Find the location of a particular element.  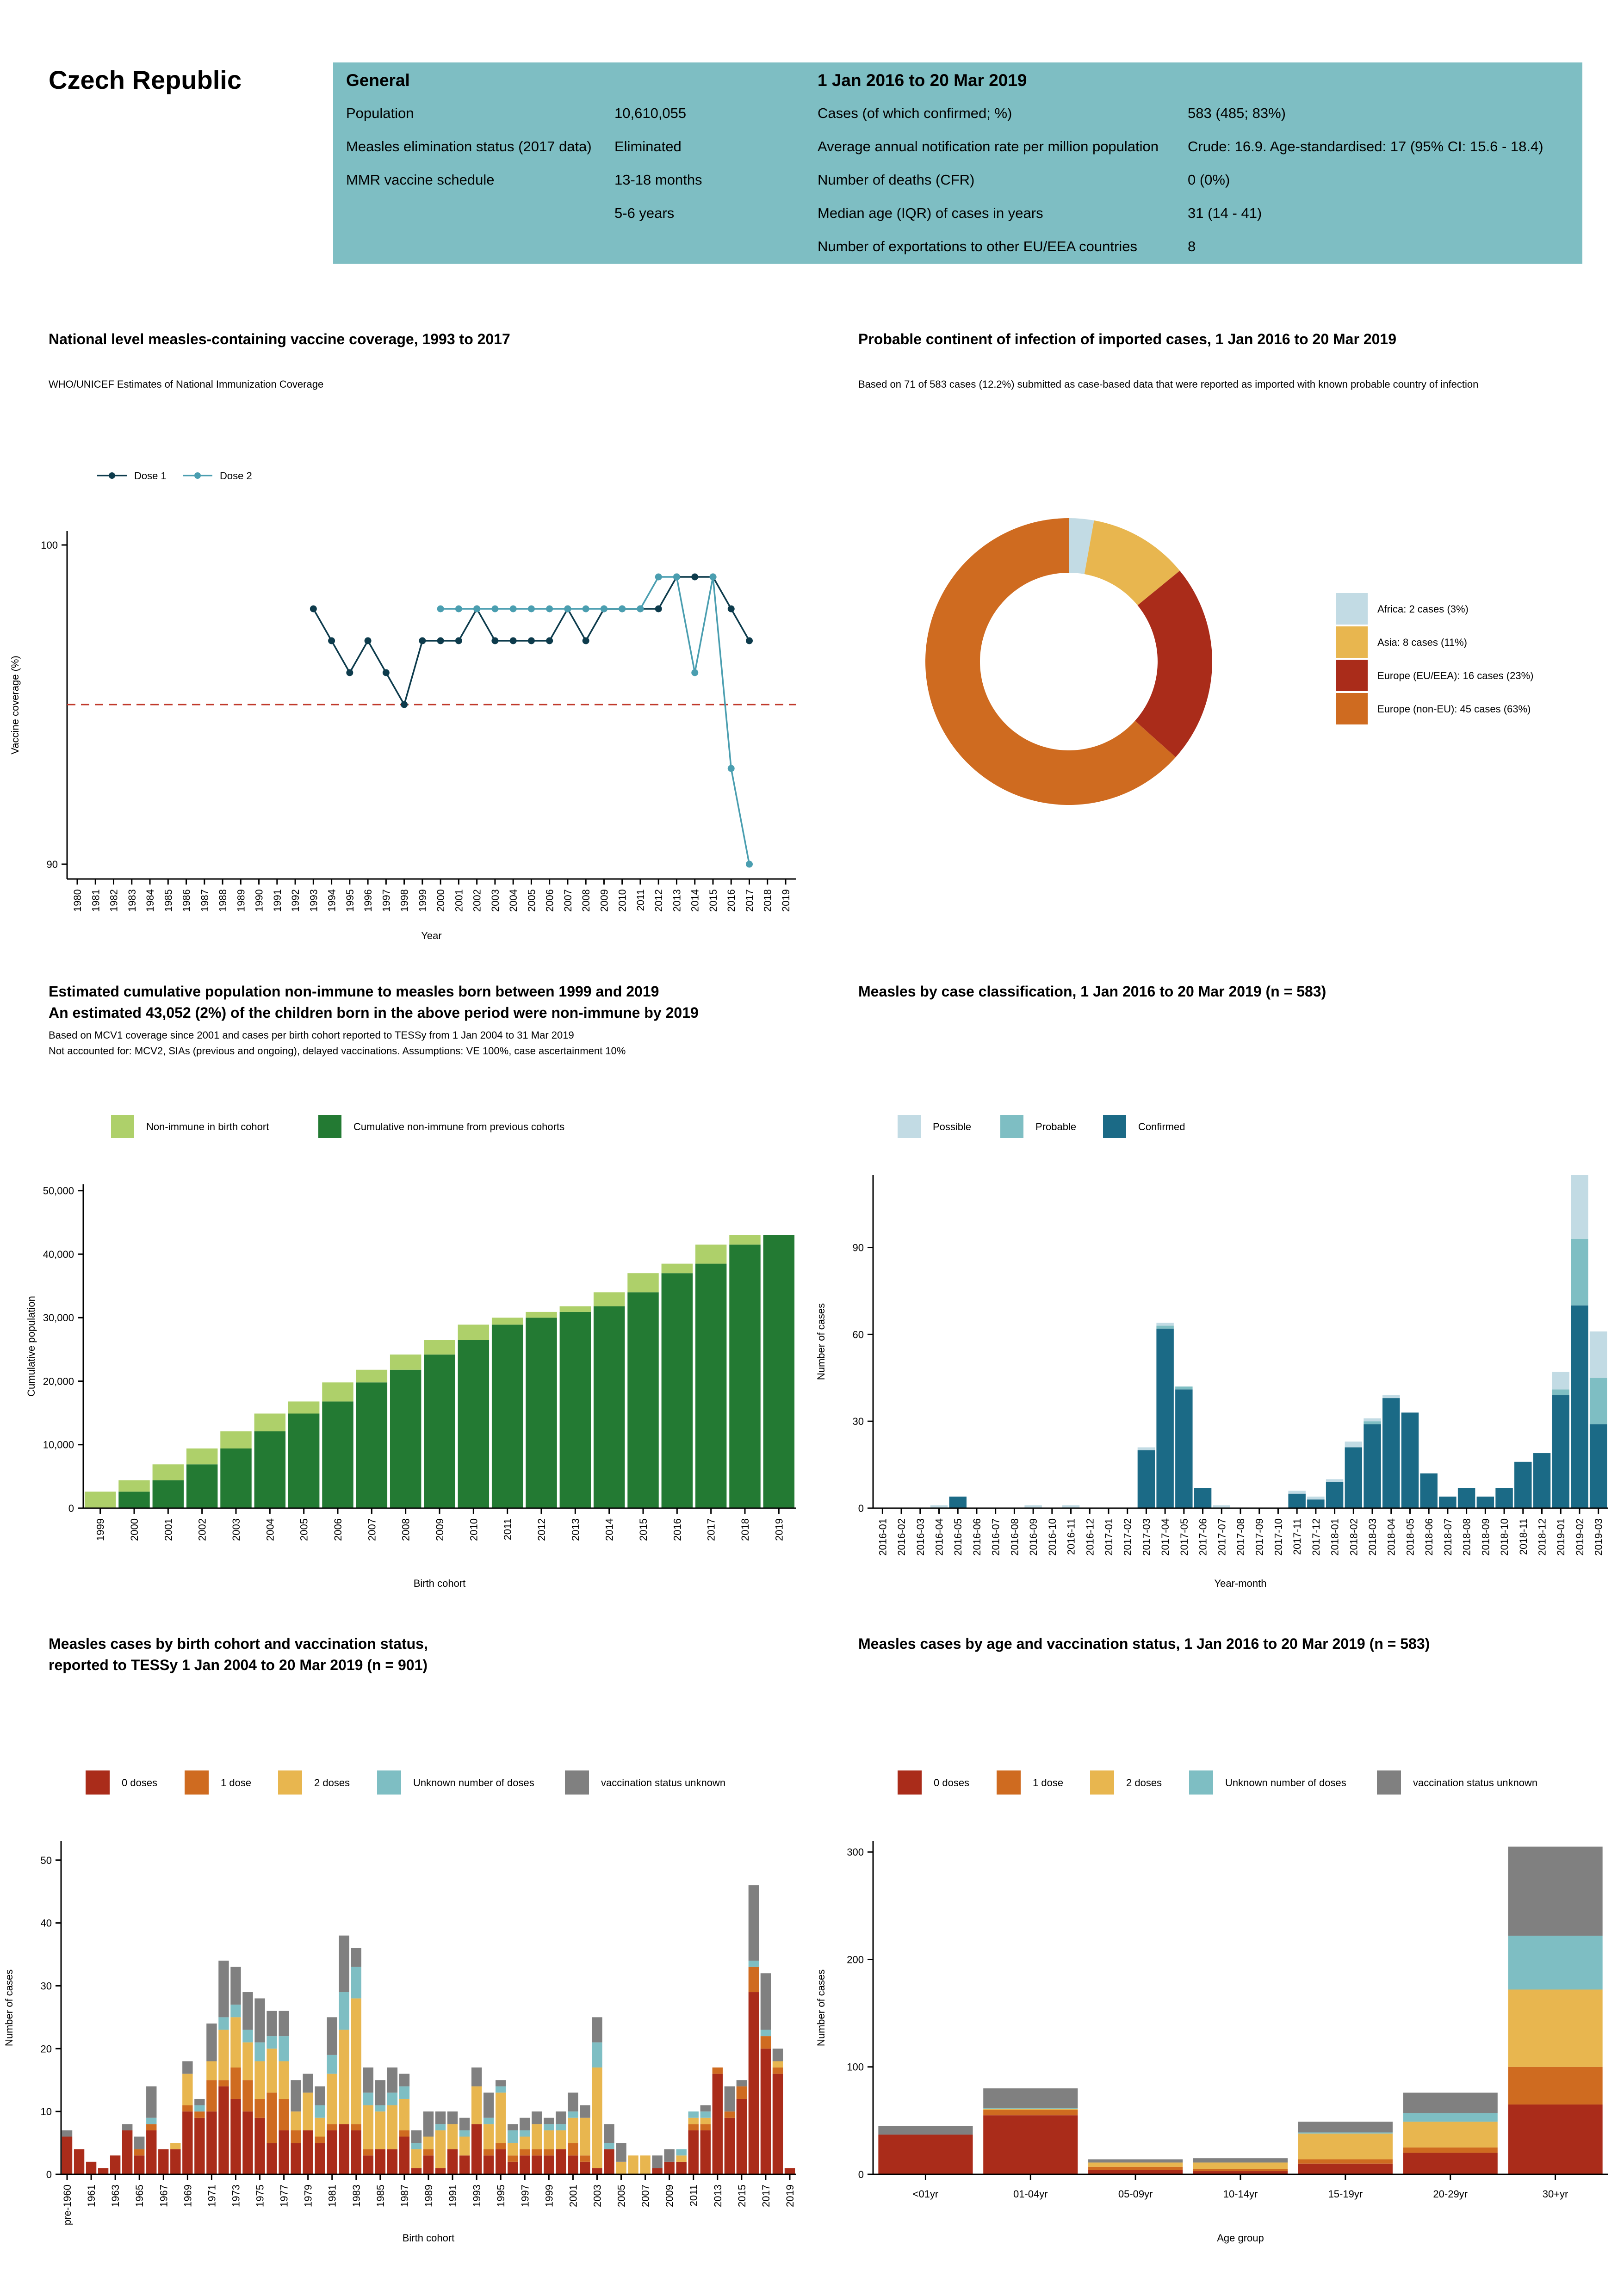

y-tick-label: 50,000 is located at coordinates (58, 1191).